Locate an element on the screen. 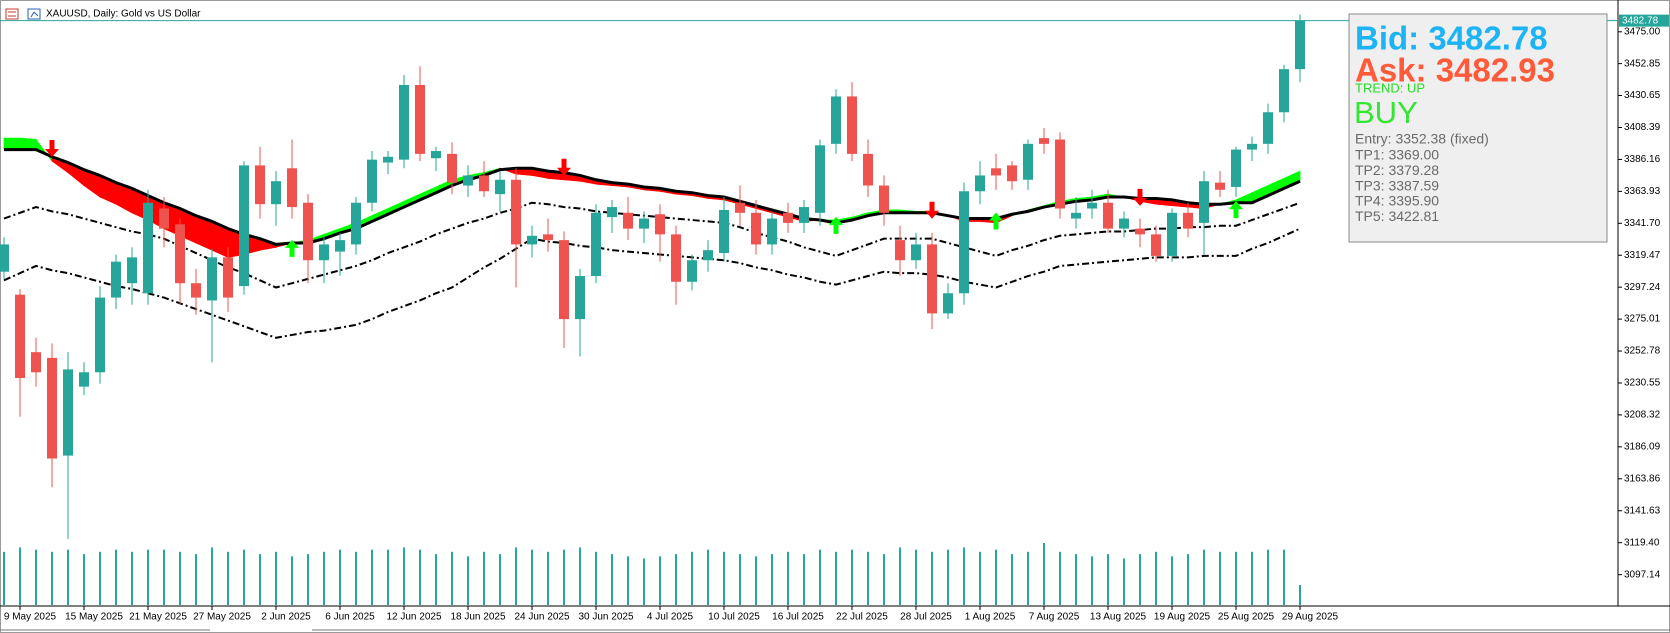  x-tick-label: 10 Jul 2025 is located at coordinates (734, 617).